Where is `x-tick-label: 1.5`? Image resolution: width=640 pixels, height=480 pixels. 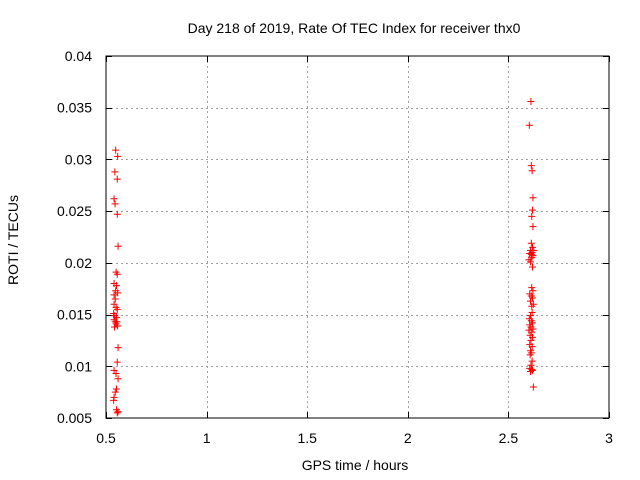
x-tick-label: 1.5 is located at coordinates (307, 438).